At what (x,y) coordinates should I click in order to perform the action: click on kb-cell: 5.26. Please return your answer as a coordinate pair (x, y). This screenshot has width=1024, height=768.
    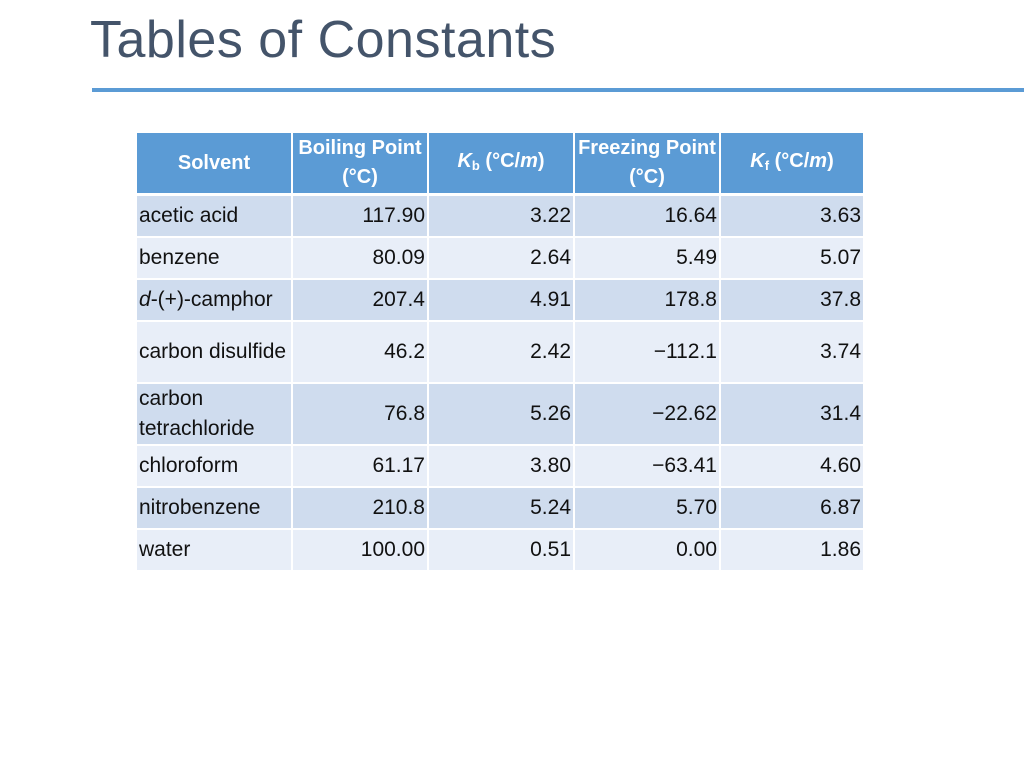
    Looking at the image, I should click on (502, 415).